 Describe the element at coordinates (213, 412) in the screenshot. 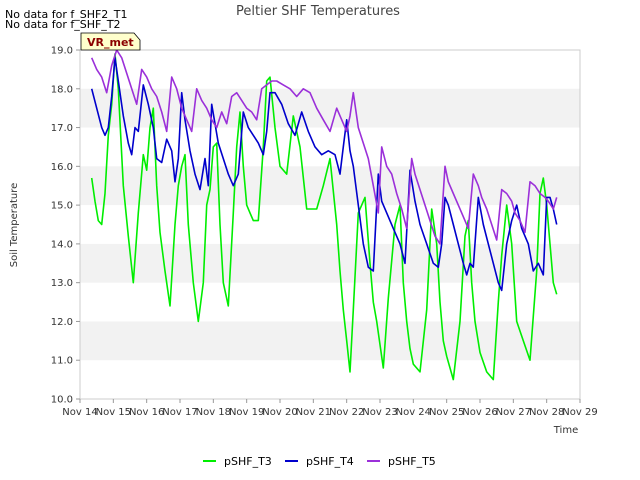

I see `x-tick-label: Nov 18` at that location.